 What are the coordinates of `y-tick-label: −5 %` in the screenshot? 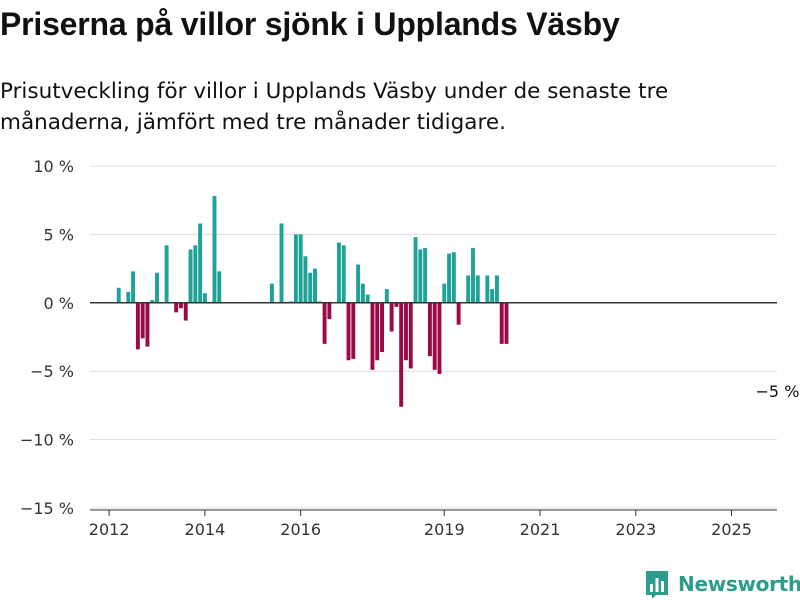 It's located at (52, 371).